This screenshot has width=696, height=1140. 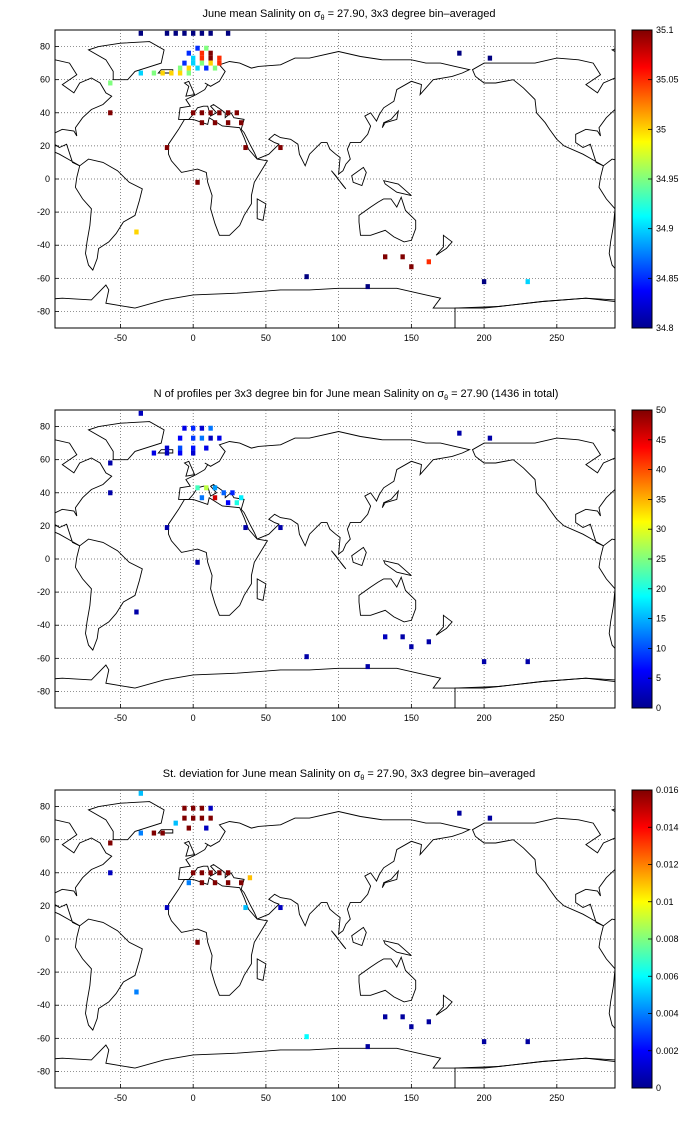 I want to click on colorbar-tick-label: 0.014, so click(x=667, y=827).